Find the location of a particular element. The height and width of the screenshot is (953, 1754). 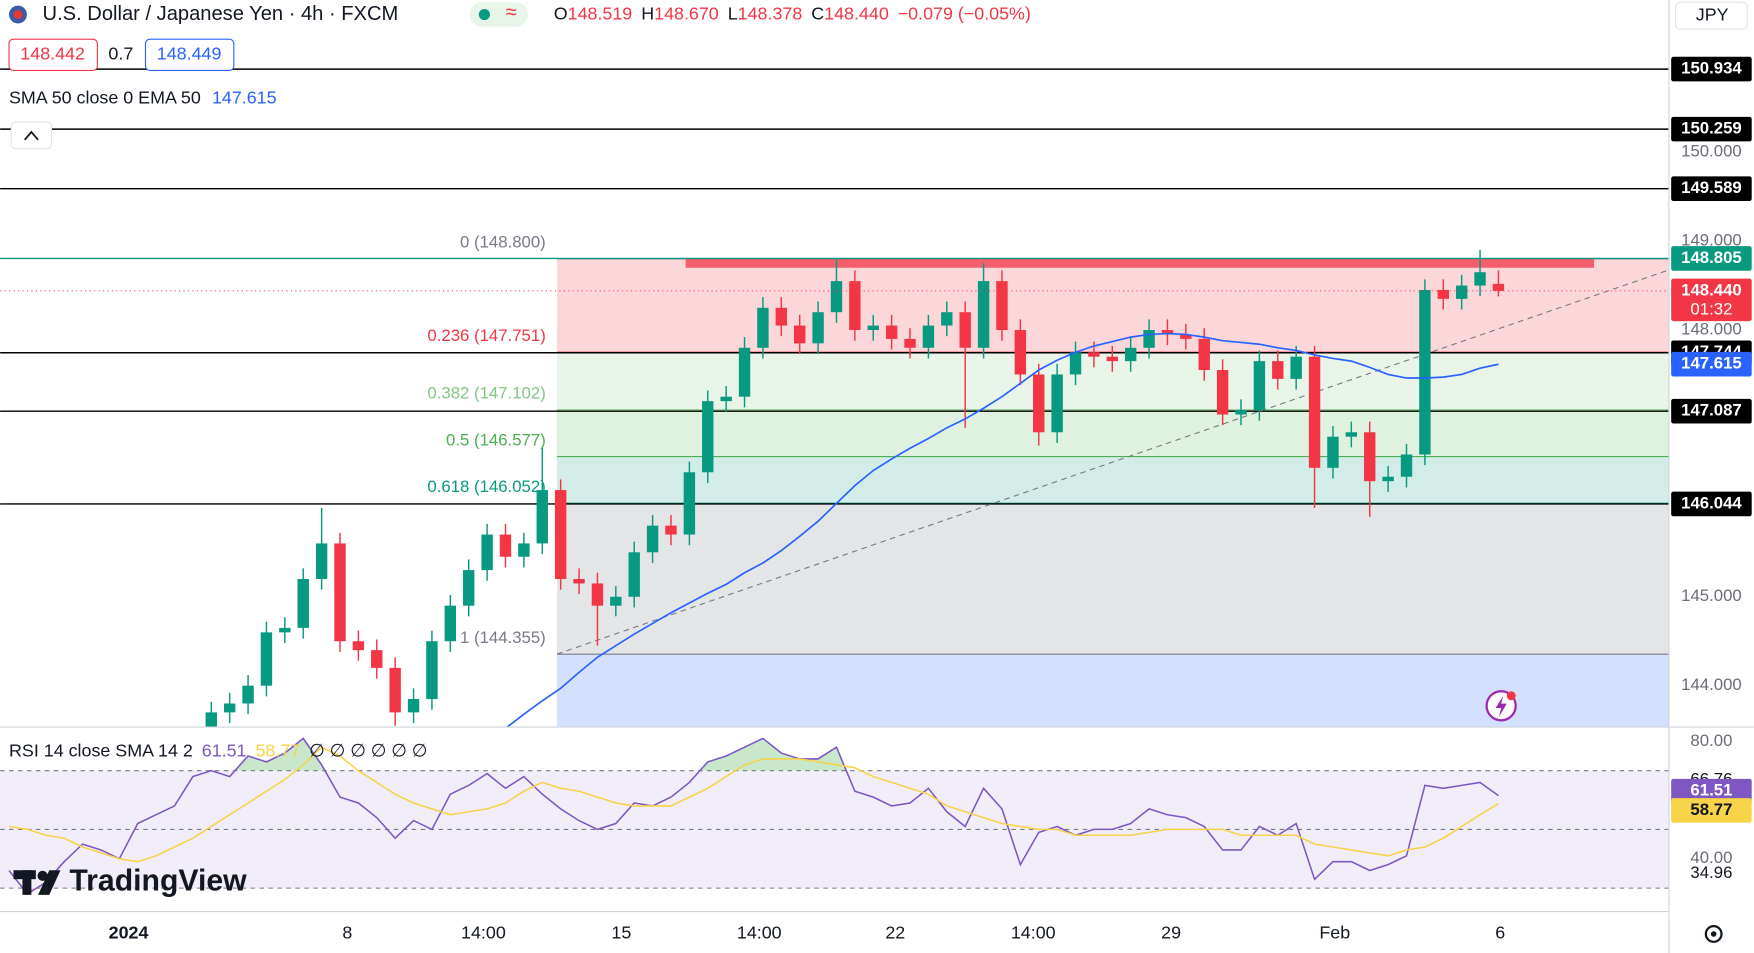

ohlc-change: −0.079 (−0.05%) is located at coordinates (964, 13).